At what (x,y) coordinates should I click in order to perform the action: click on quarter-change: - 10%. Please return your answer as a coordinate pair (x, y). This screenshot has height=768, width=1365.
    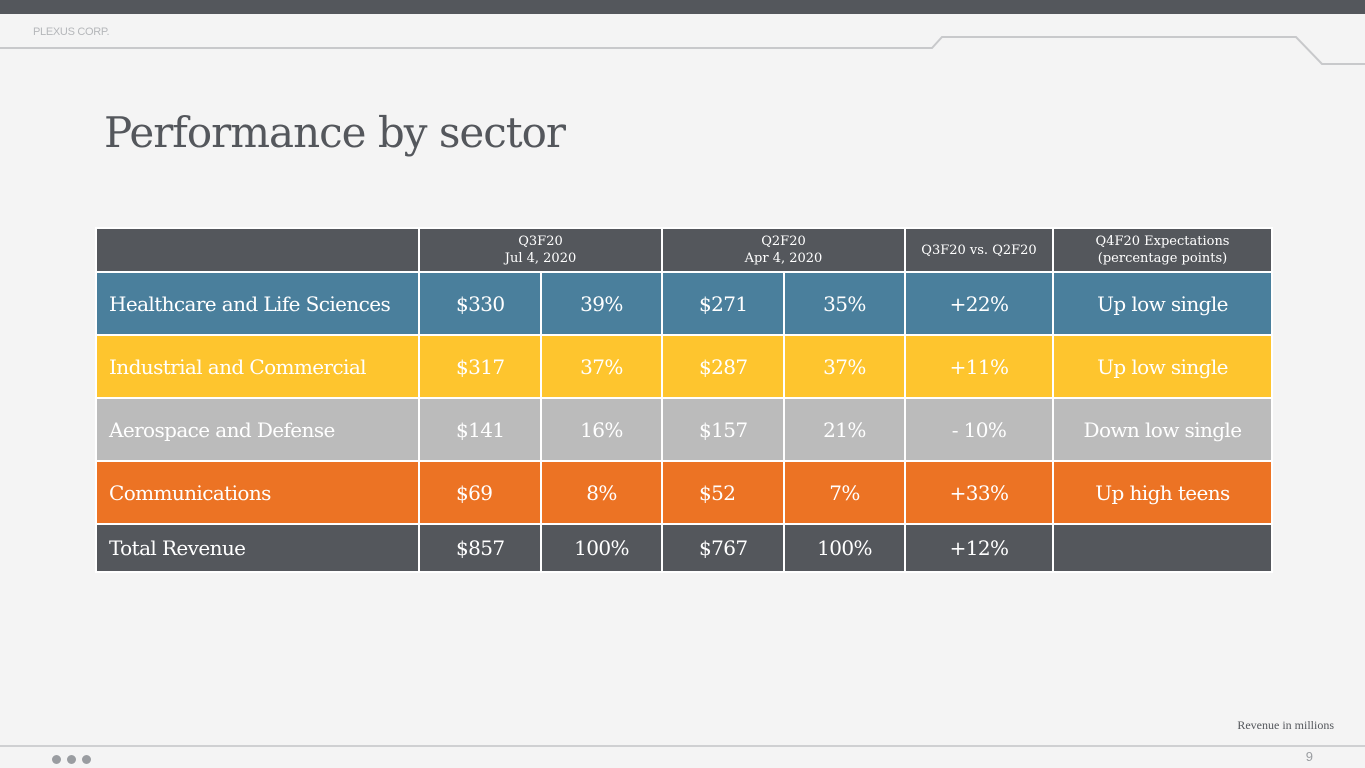
    Looking at the image, I should click on (979, 429).